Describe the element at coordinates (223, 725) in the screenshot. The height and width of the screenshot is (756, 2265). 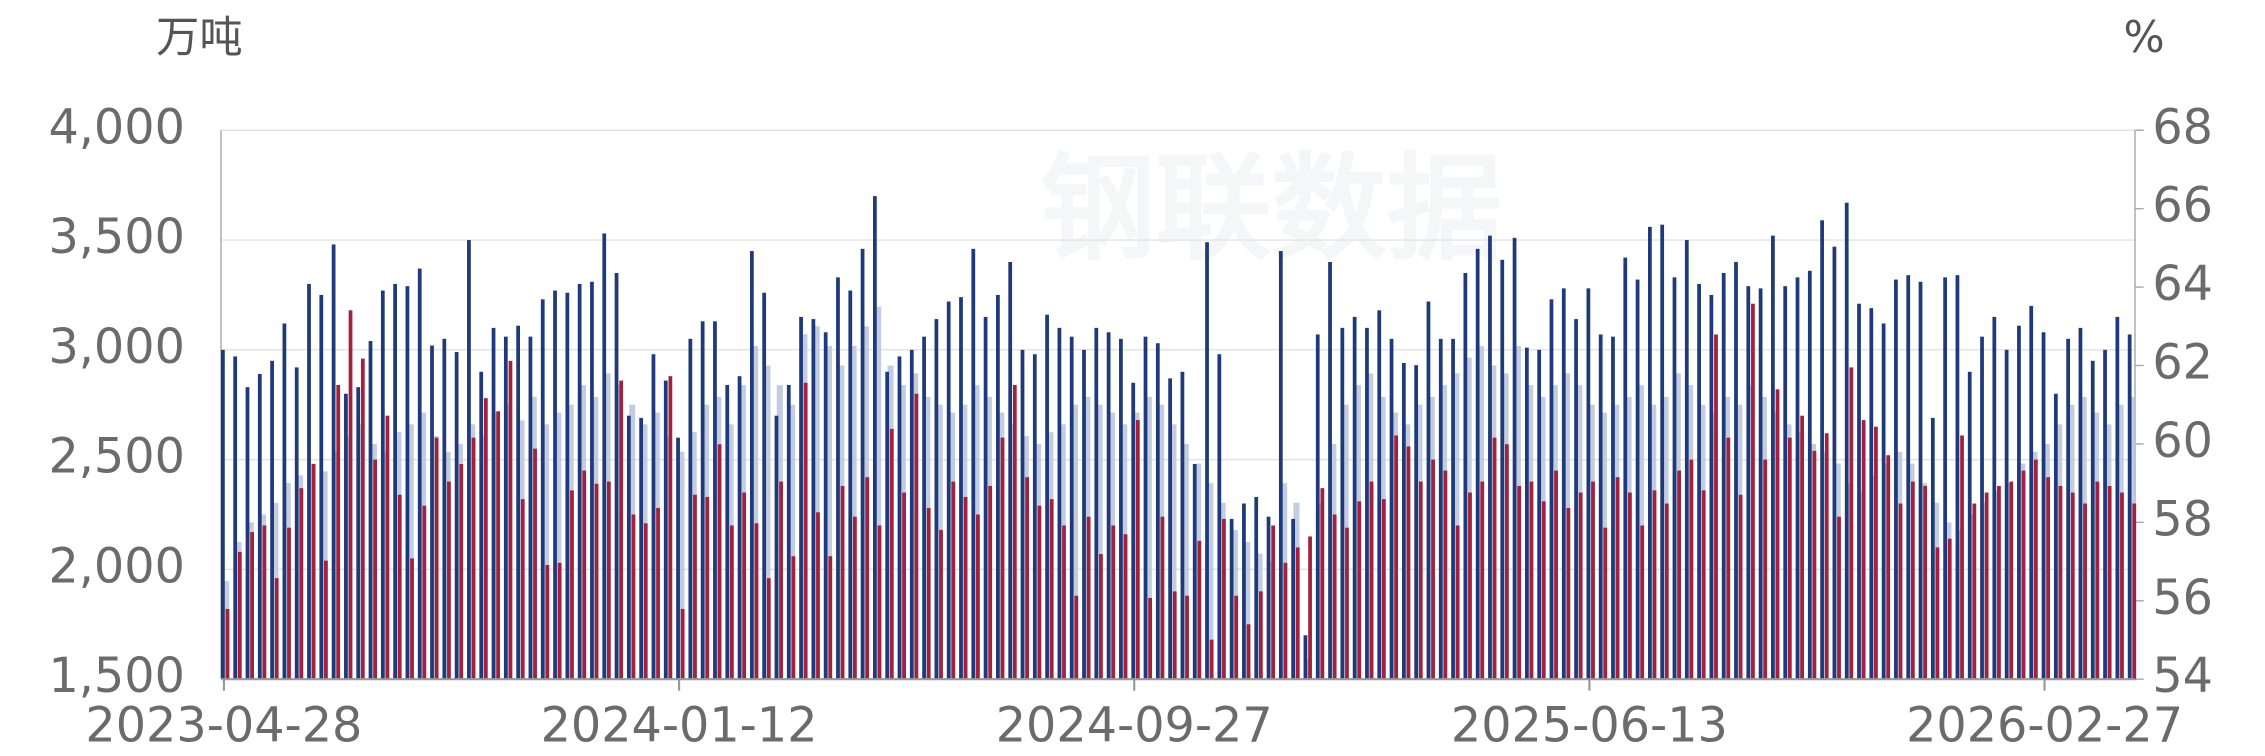
I see `x-tick-label: 2023-04-28` at that location.